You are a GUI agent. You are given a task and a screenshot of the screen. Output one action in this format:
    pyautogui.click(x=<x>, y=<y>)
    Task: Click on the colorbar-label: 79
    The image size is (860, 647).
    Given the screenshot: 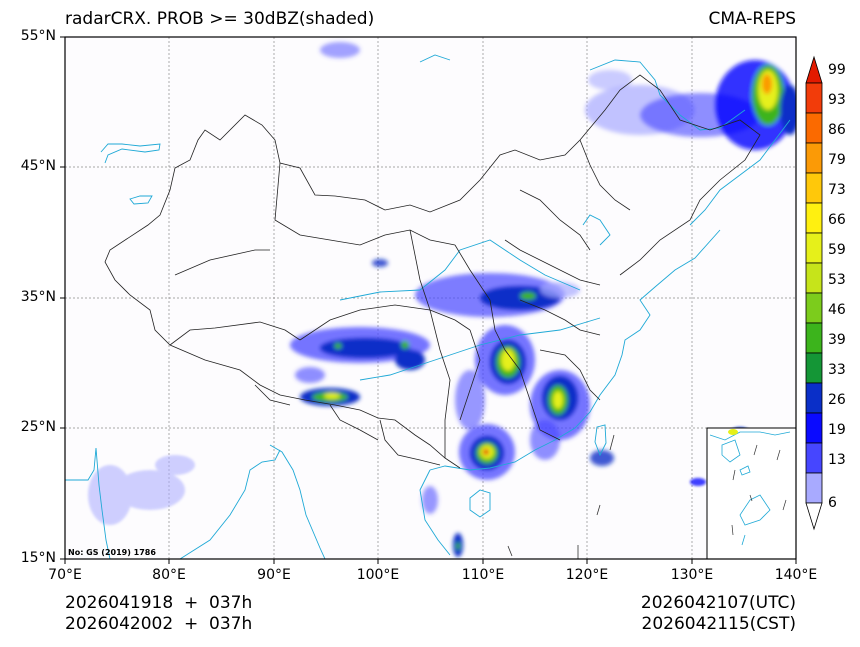 What is the action you would take?
    pyautogui.click(x=837, y=160)
    